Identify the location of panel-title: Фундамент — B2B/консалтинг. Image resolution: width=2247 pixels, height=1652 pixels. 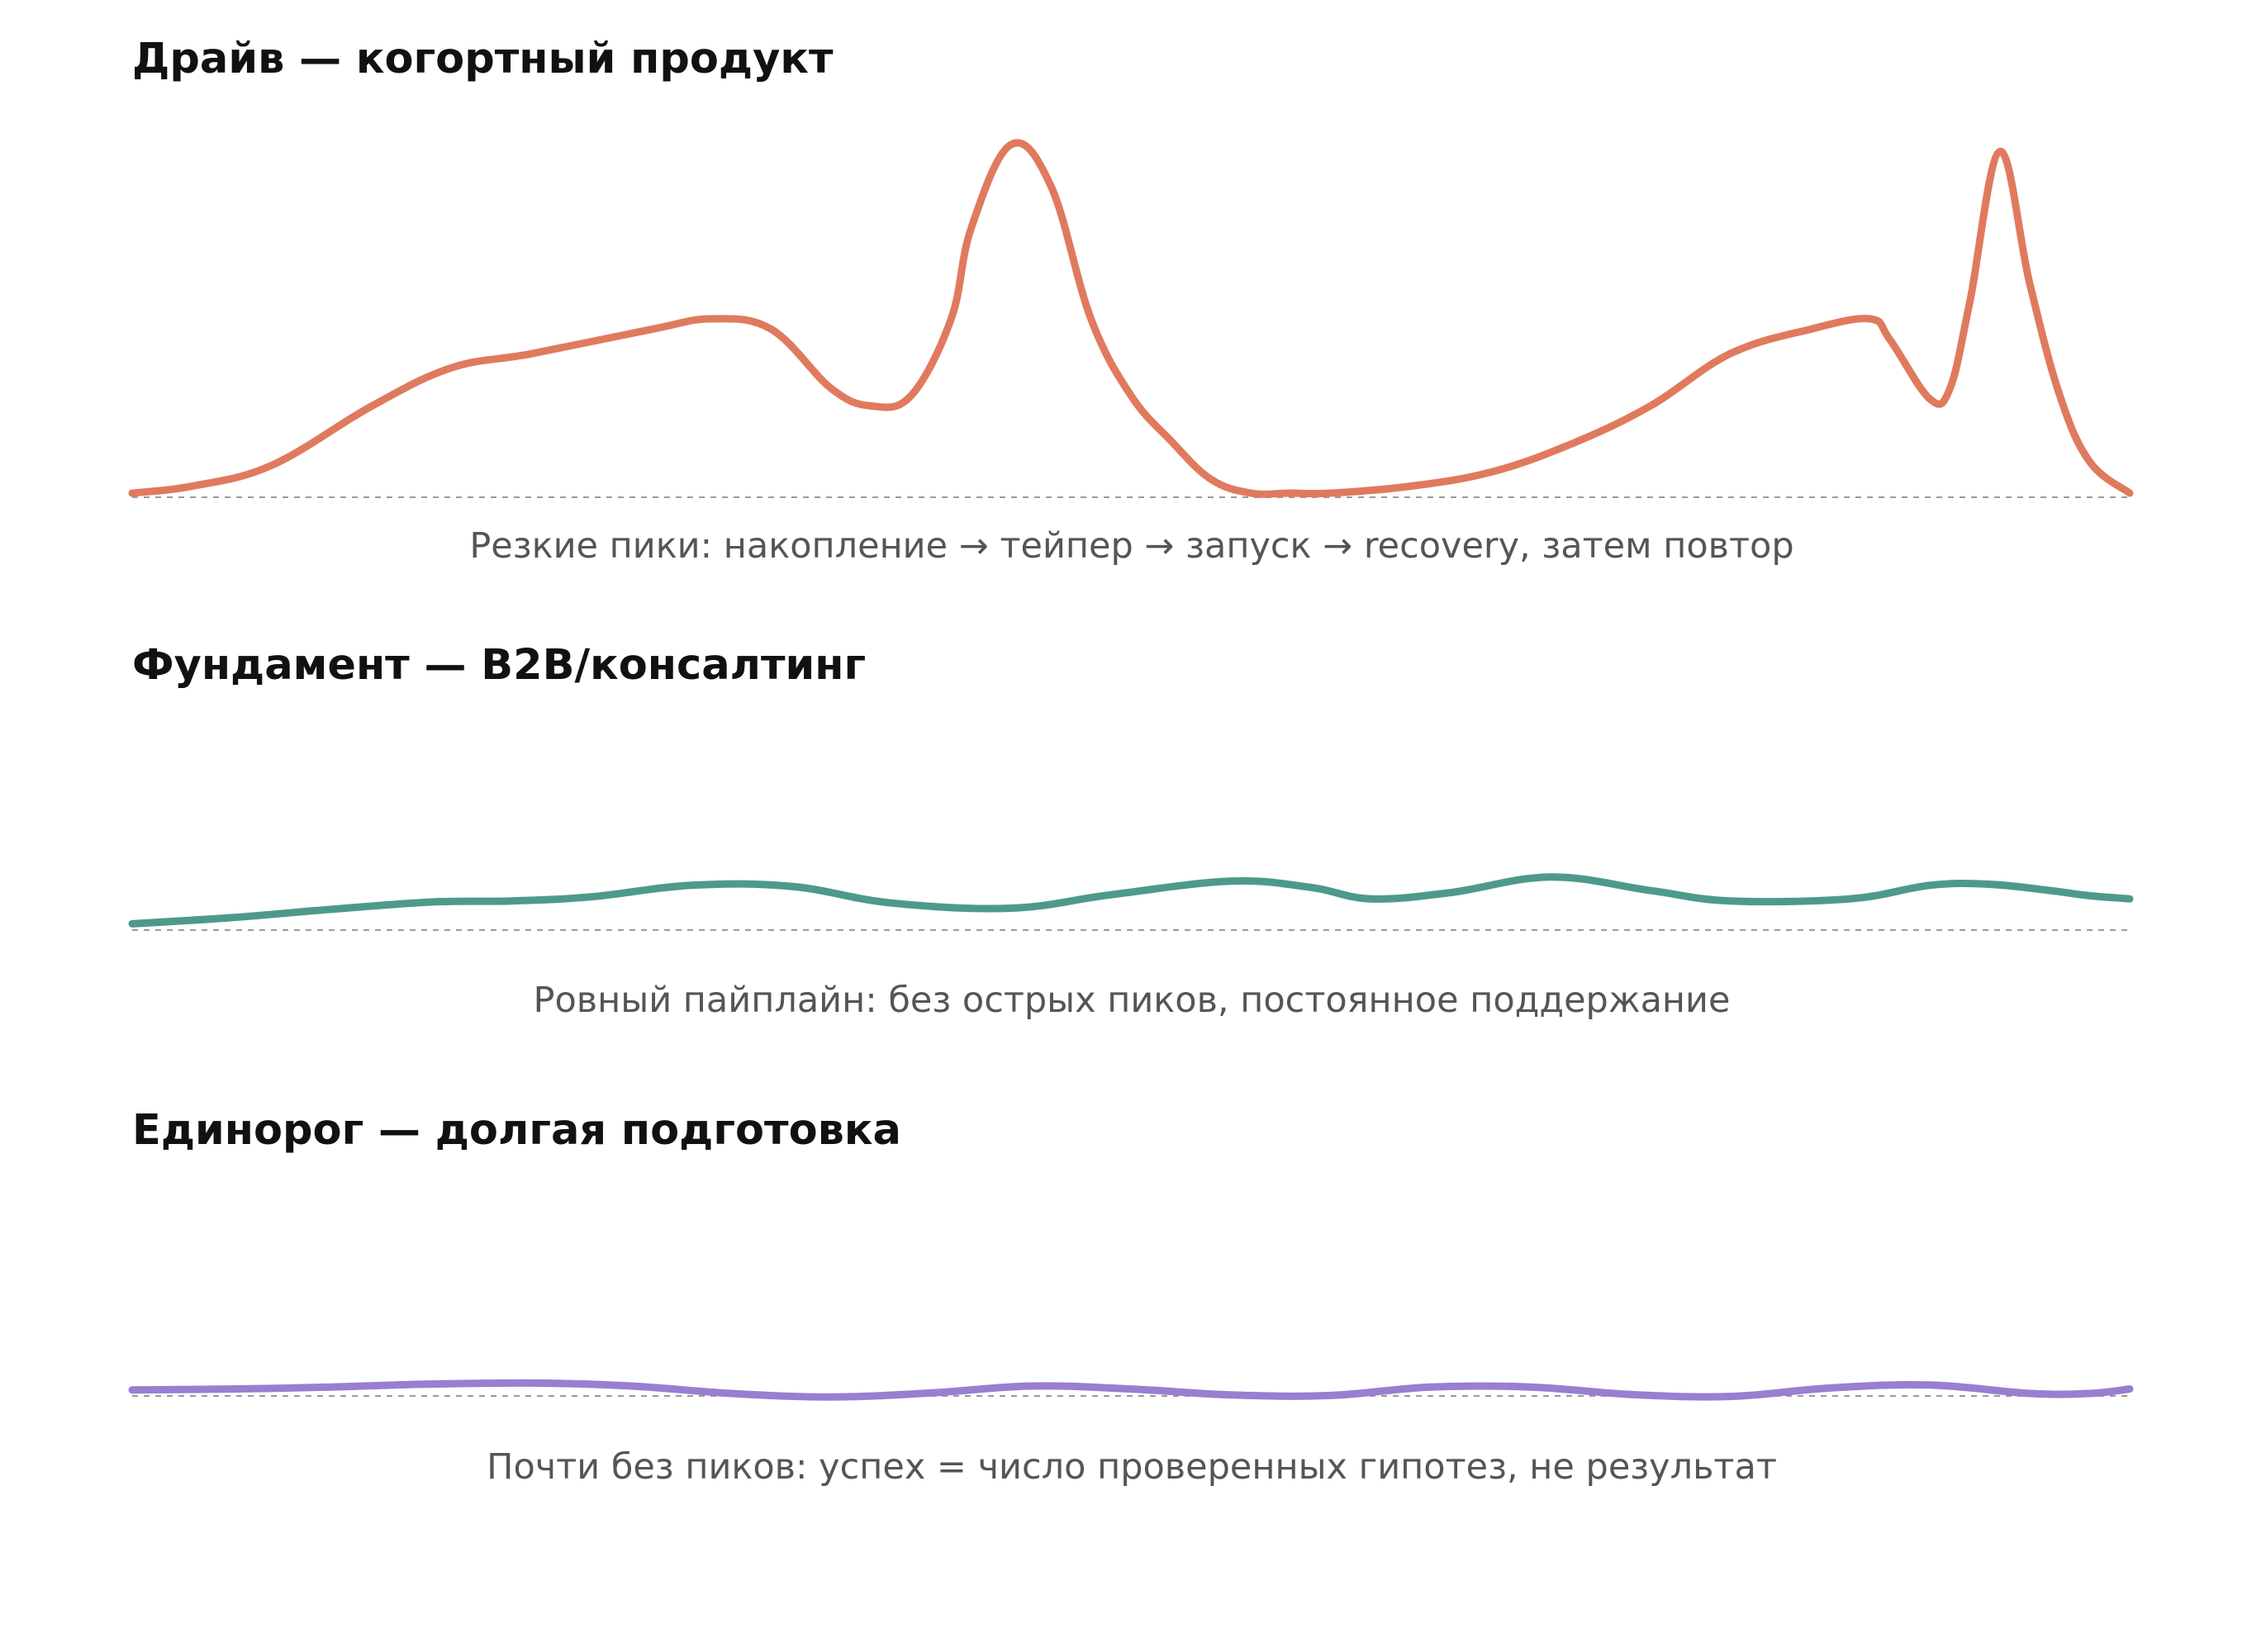
(499, 665).